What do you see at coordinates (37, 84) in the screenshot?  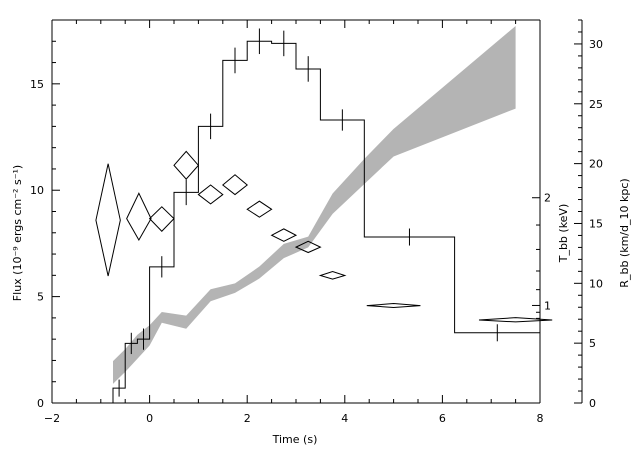 I see `left-y-tick-label: 15` at bounding box center [37, 84].